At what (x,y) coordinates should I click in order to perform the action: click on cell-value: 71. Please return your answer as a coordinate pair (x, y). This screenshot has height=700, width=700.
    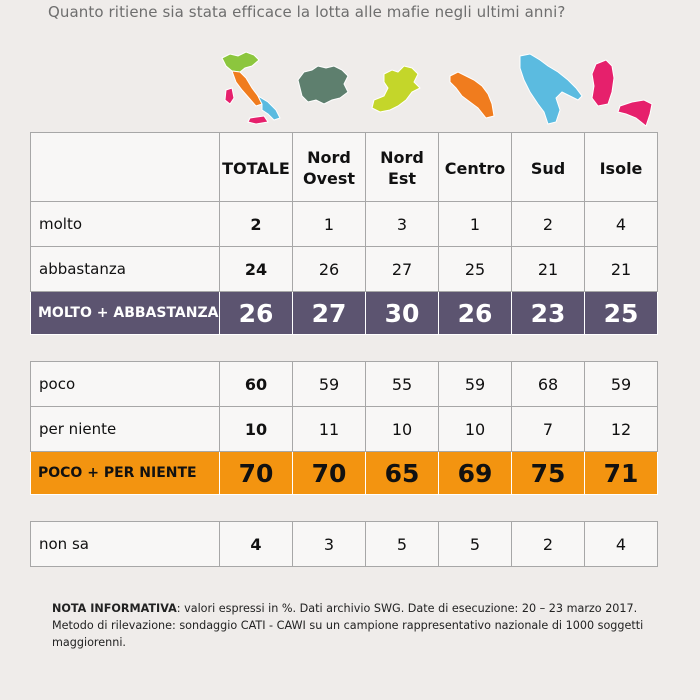
    Looking at the image, I should click on (621, 473).